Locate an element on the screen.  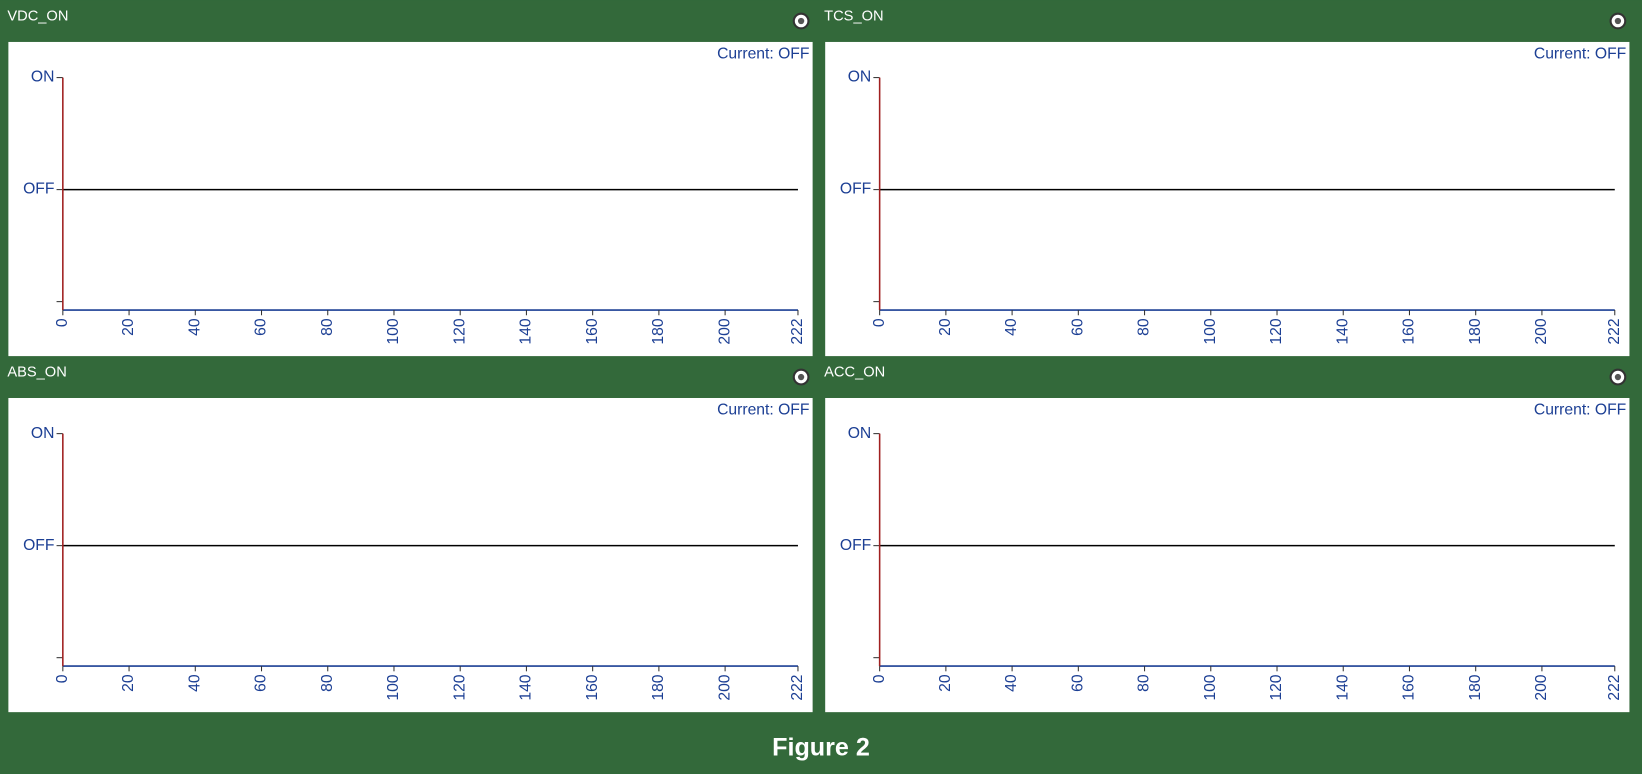
panel-title: ABS_ON is located at coordinates (36, 373).